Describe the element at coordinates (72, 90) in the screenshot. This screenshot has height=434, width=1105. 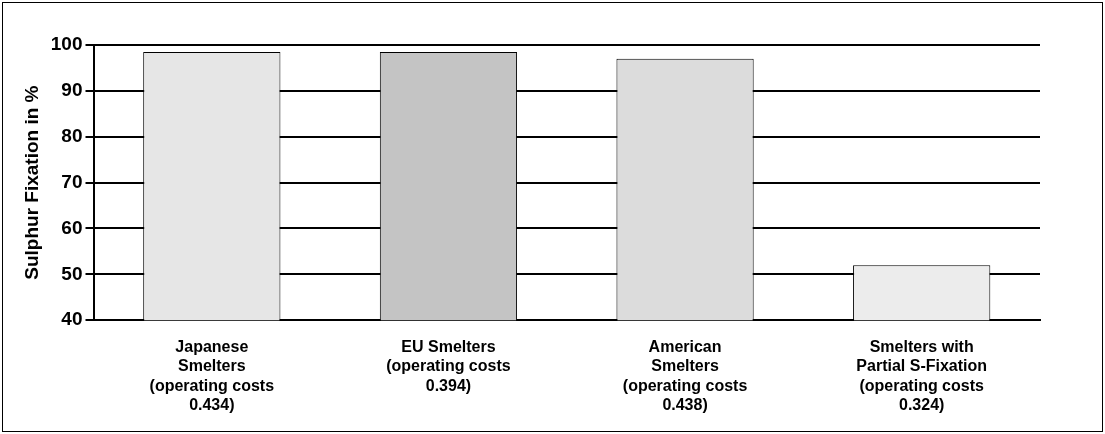
I see `y-tick-label: 90` at that location.